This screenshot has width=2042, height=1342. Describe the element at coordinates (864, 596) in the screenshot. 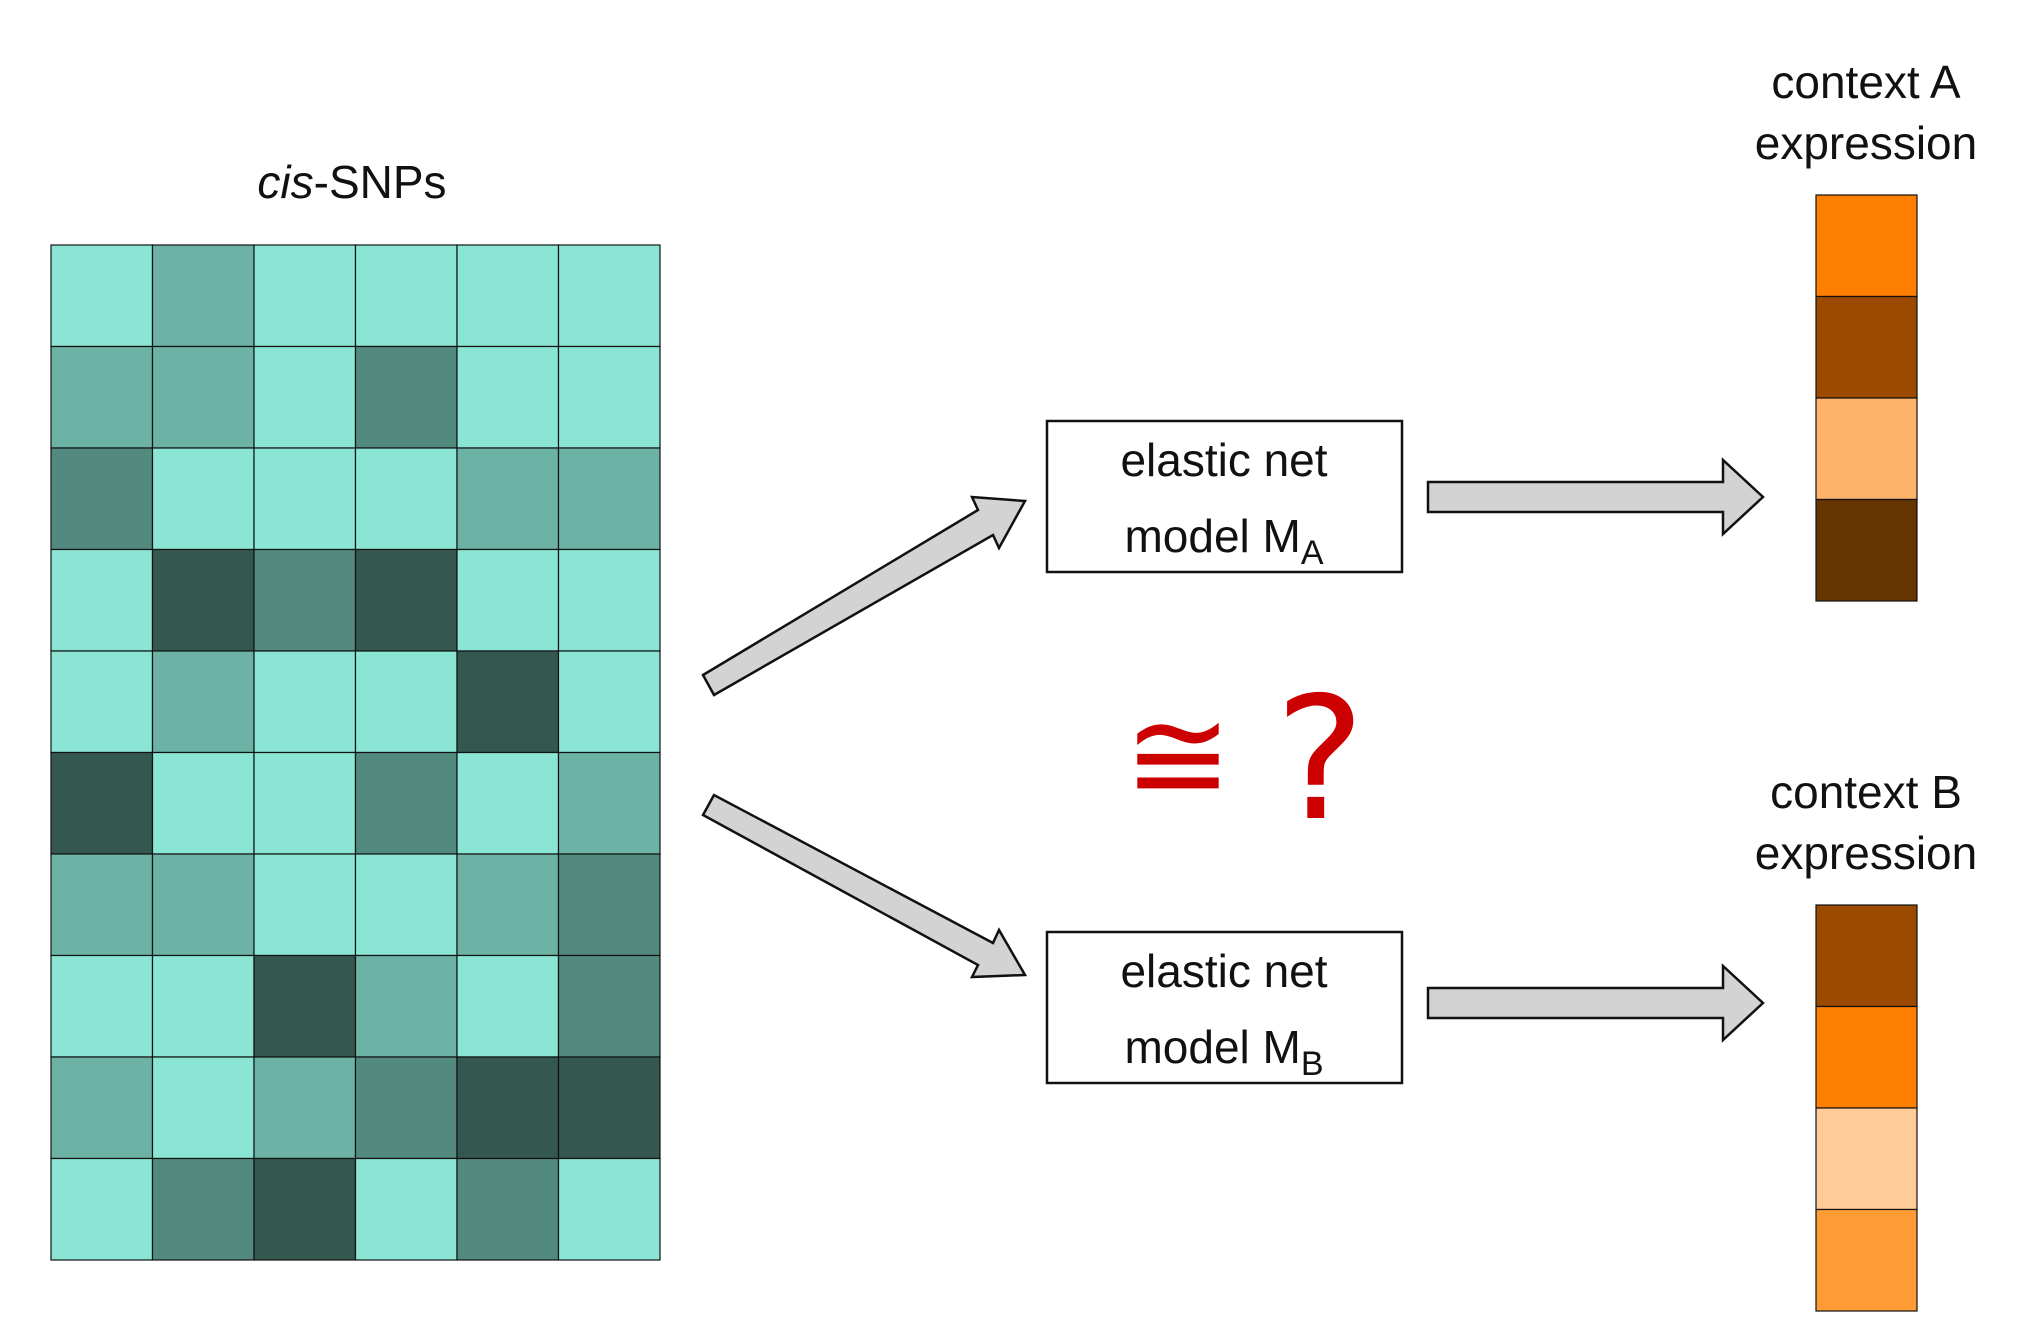

I see `arrow-to-model-a` at that location.